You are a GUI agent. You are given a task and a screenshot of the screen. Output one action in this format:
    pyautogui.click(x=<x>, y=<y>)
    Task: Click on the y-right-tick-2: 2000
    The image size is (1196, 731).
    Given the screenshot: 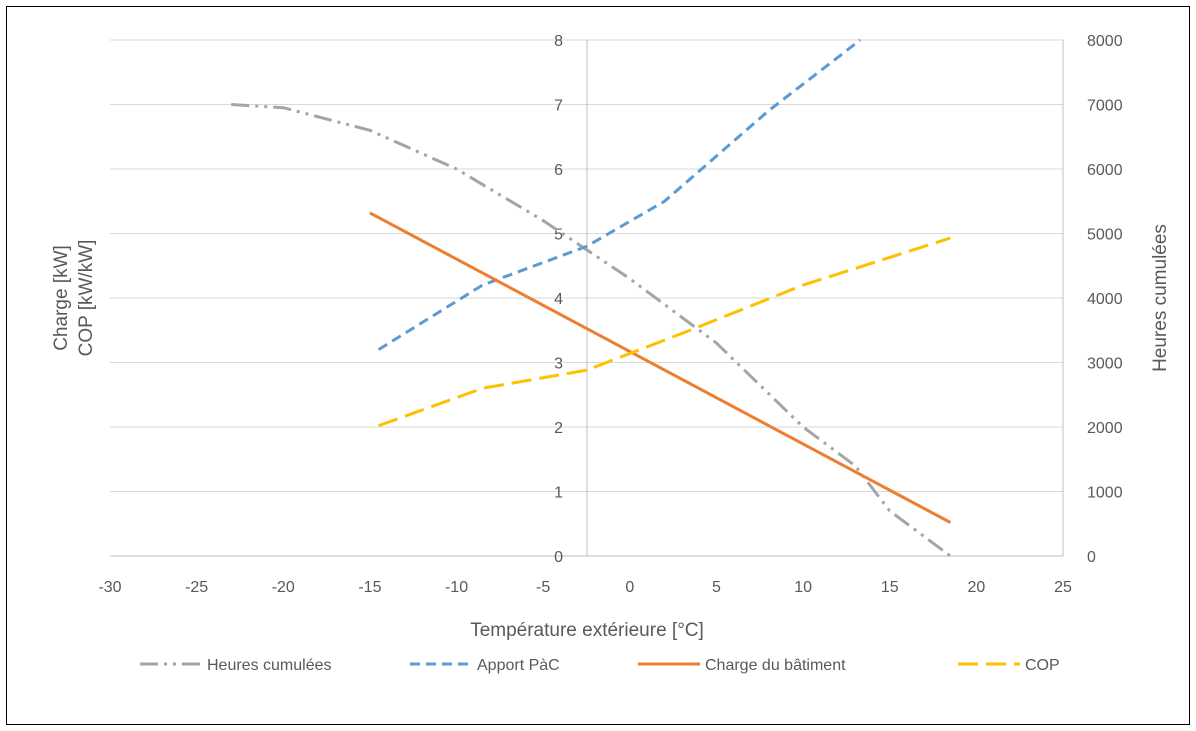 What is the action you would take?
    pyautogui.click(x=1105, y=428)
    